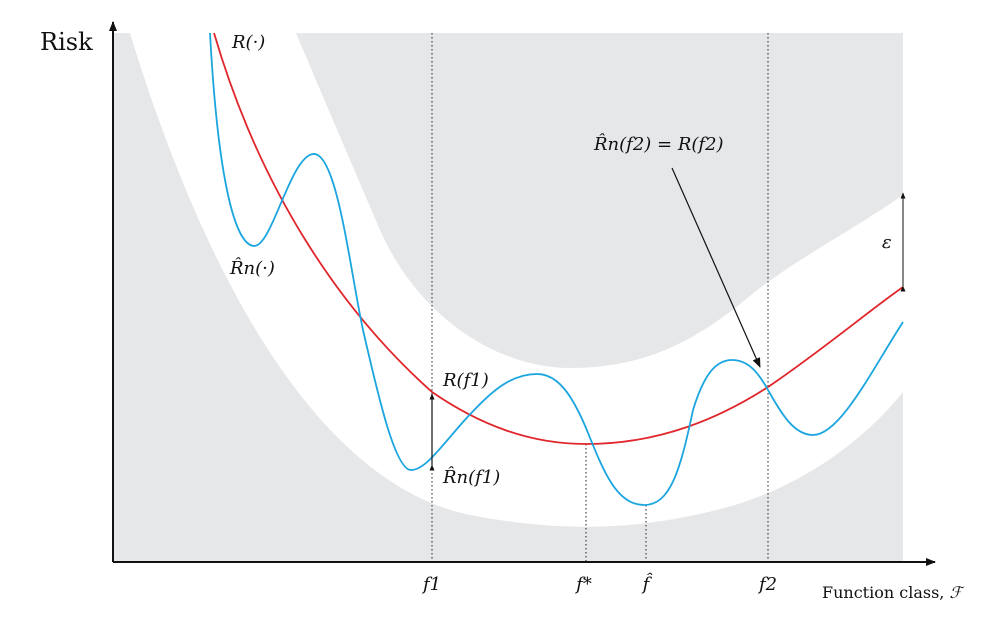  What do you see at coordinates (66, 42) in the screenshot?
I see `y-axis-label: Risk` at bounding box center [66, 42].